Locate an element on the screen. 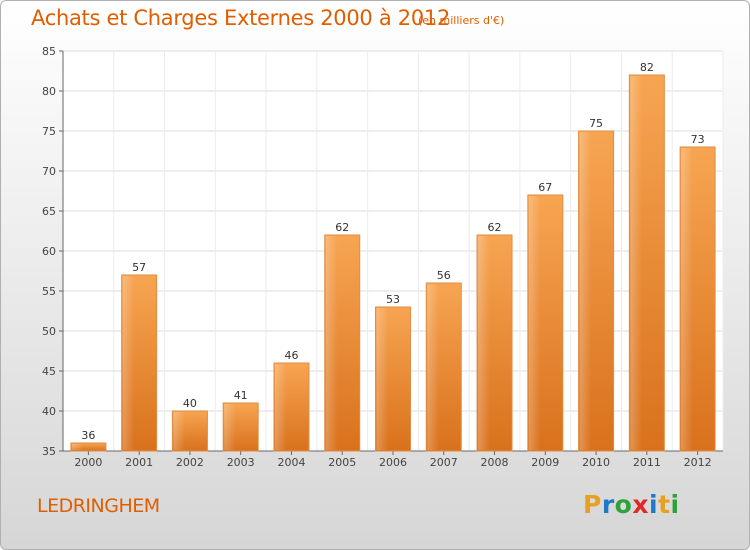 This screenshot has height=550, width=750. proxiti-logo: Proxiti is located at coordinates (631, 504).